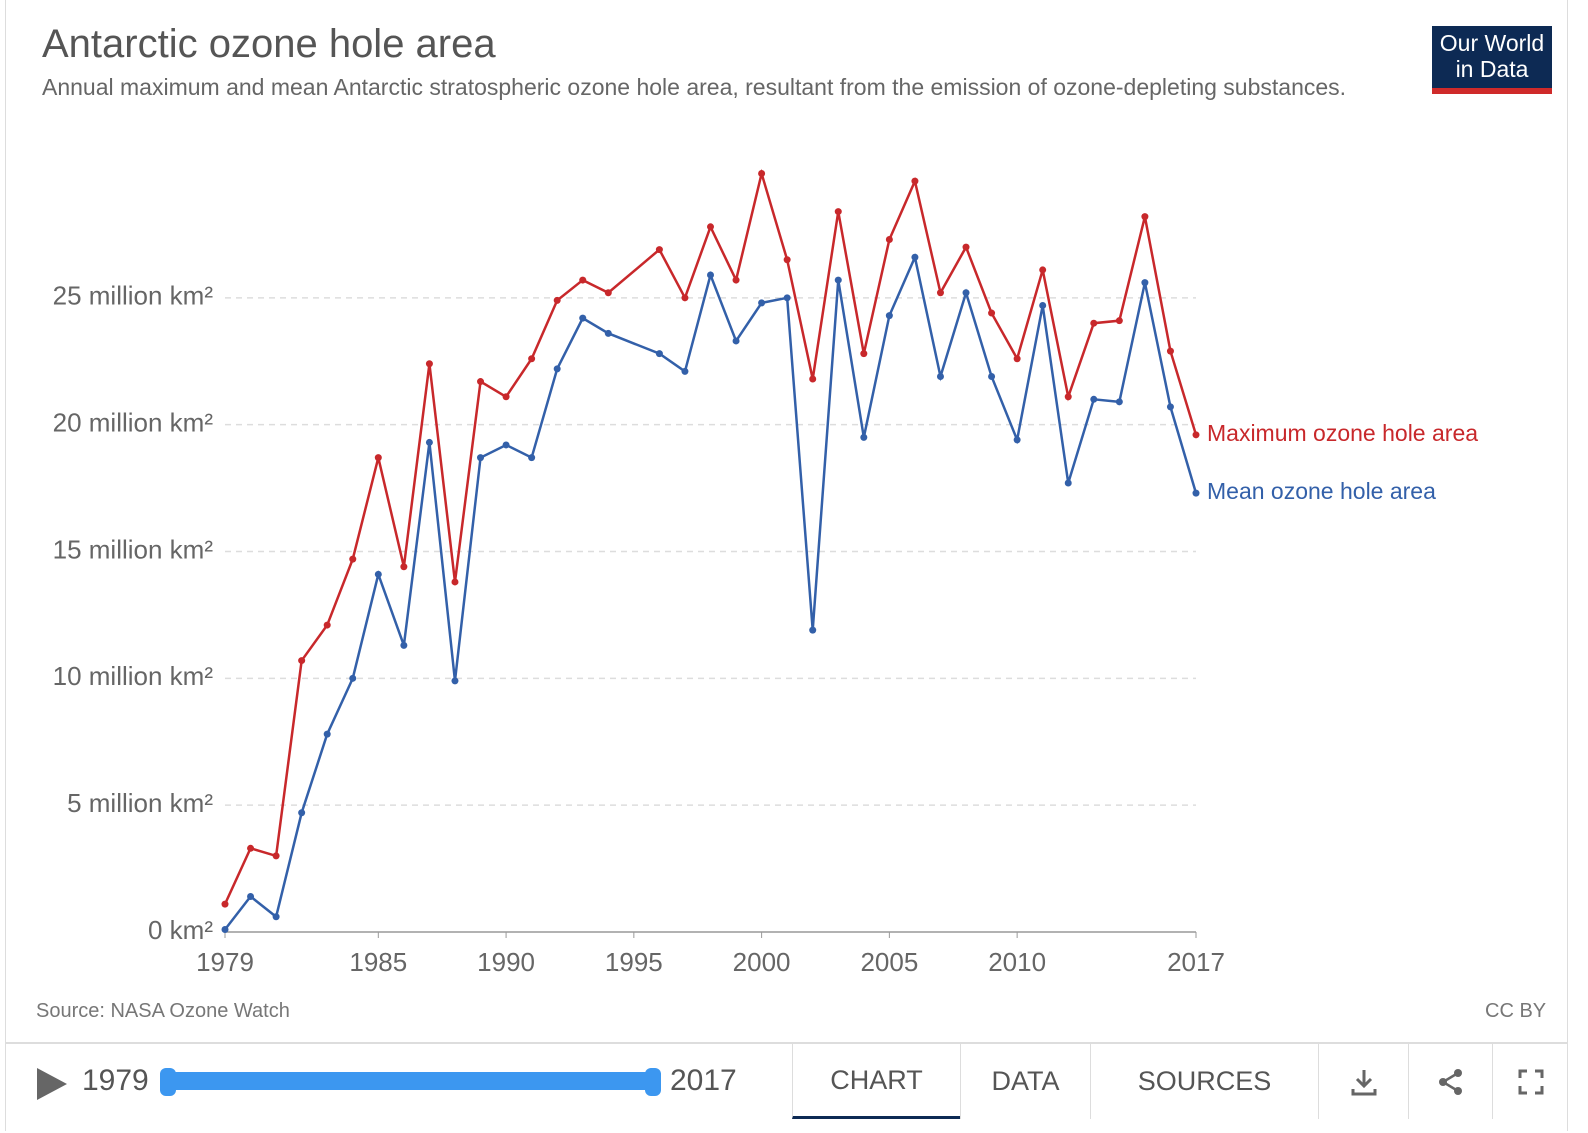 The image size is (1588, 1133). I want to click on logo: Our World in Data, so click(1492, 60).